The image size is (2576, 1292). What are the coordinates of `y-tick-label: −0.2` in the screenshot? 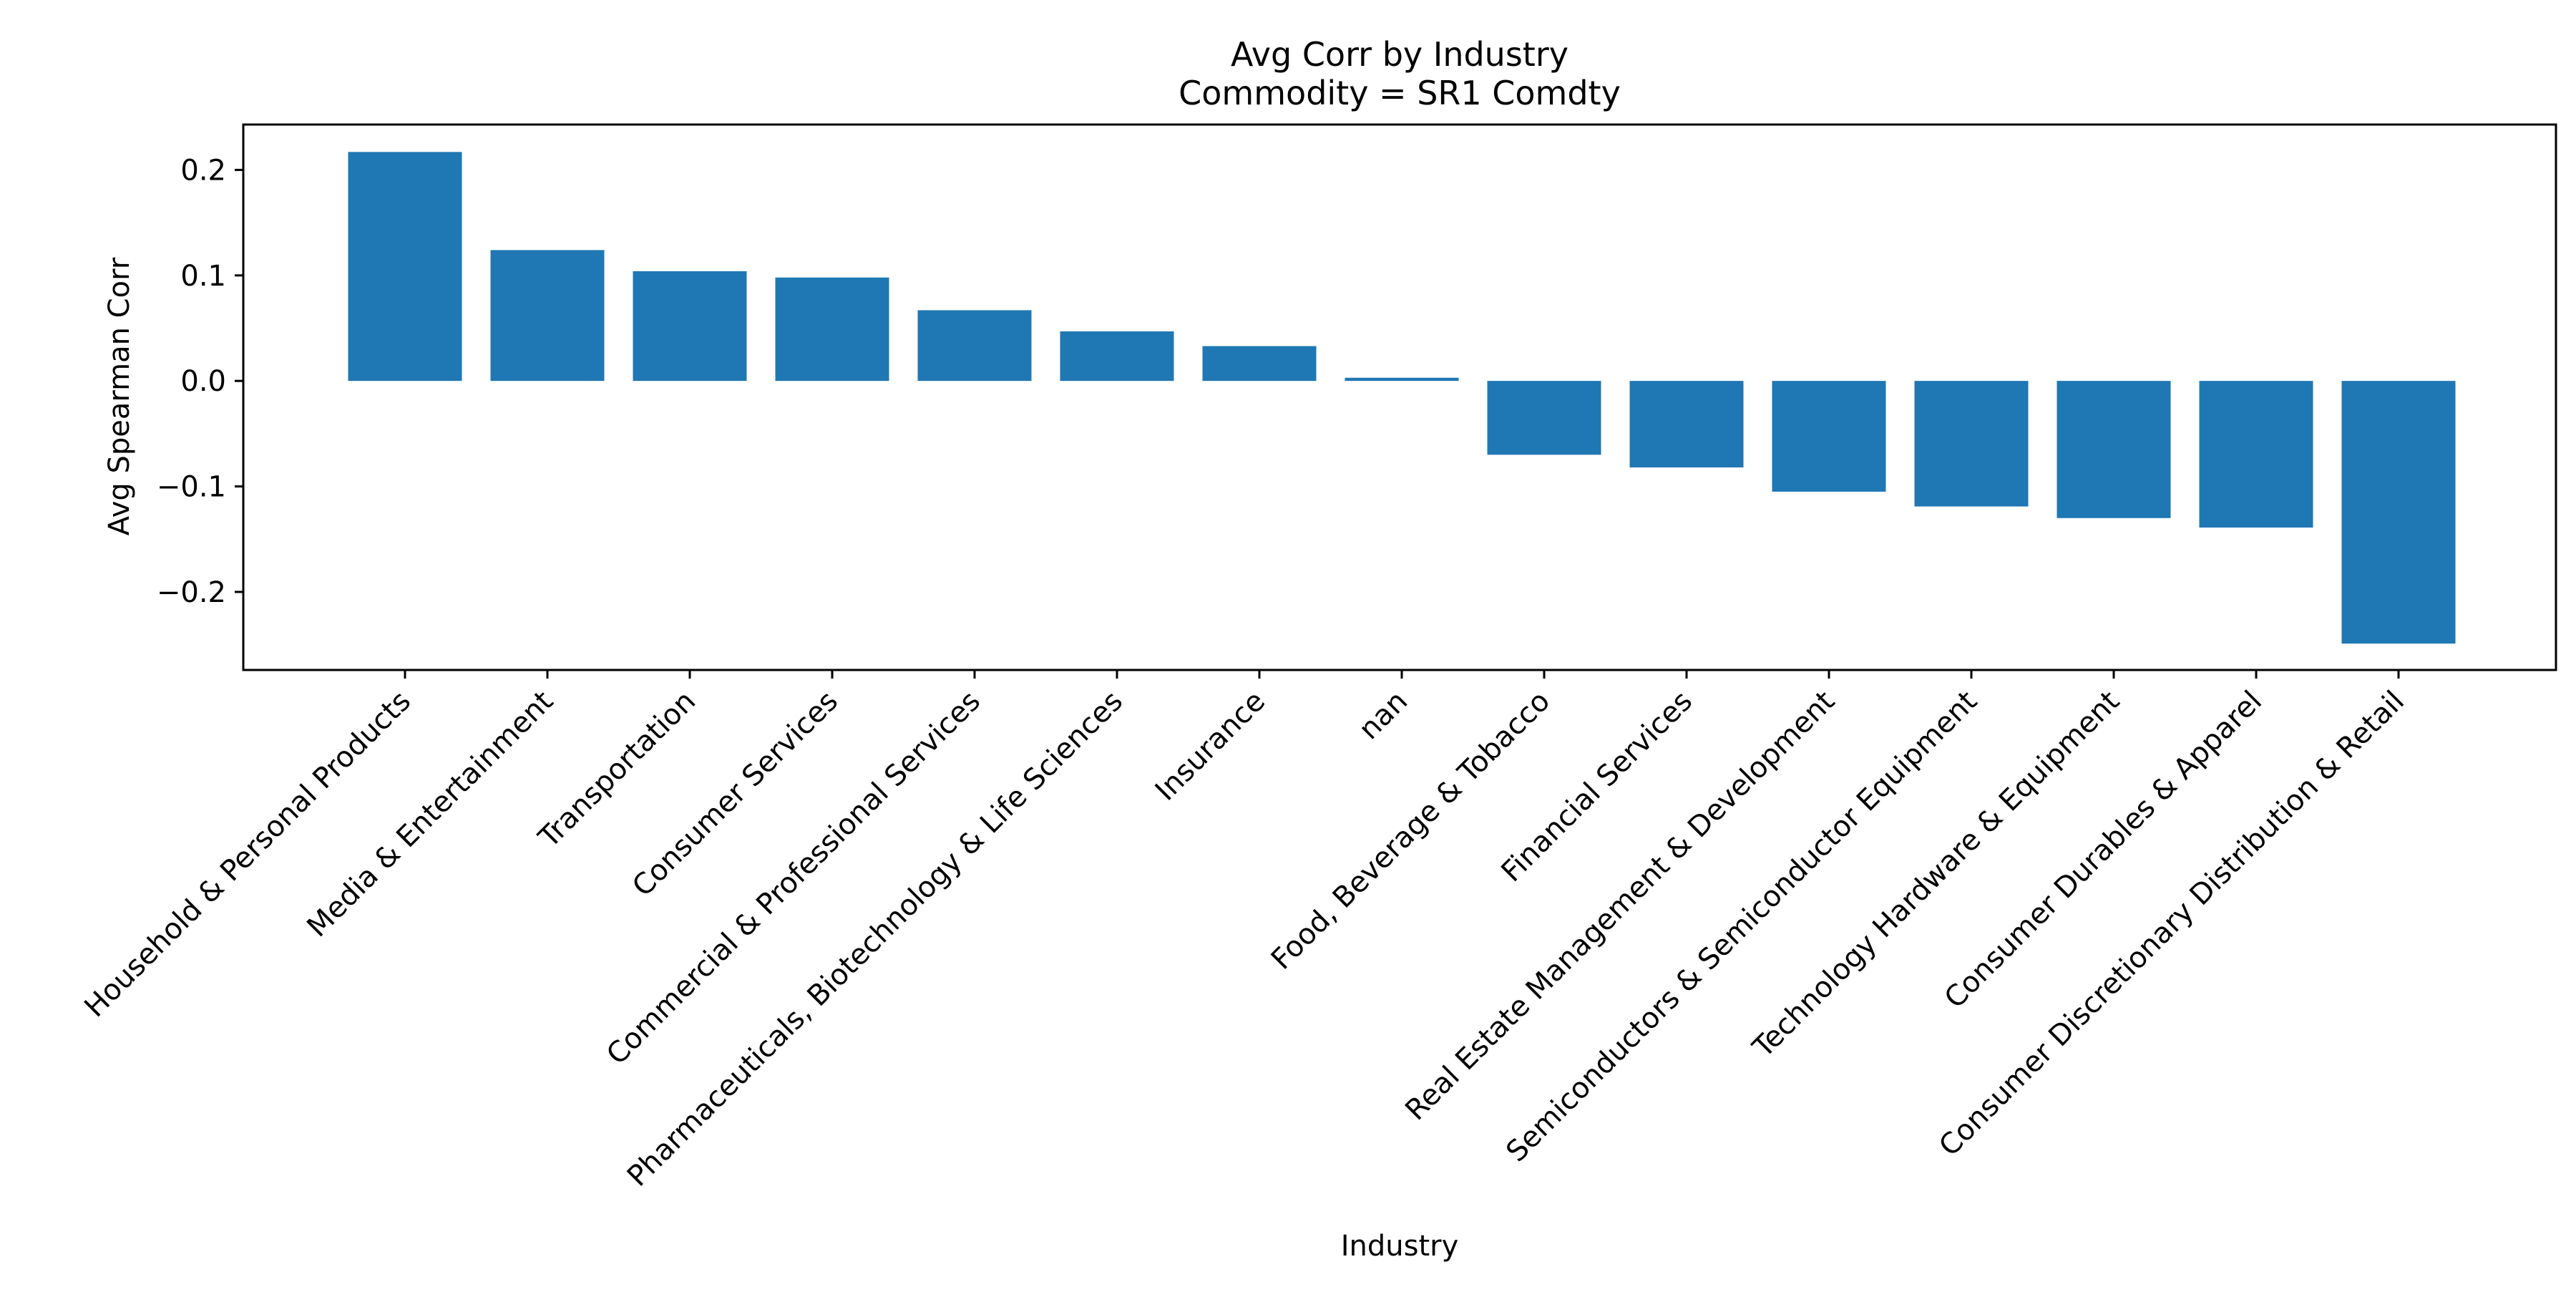 It's located at (191, 592).